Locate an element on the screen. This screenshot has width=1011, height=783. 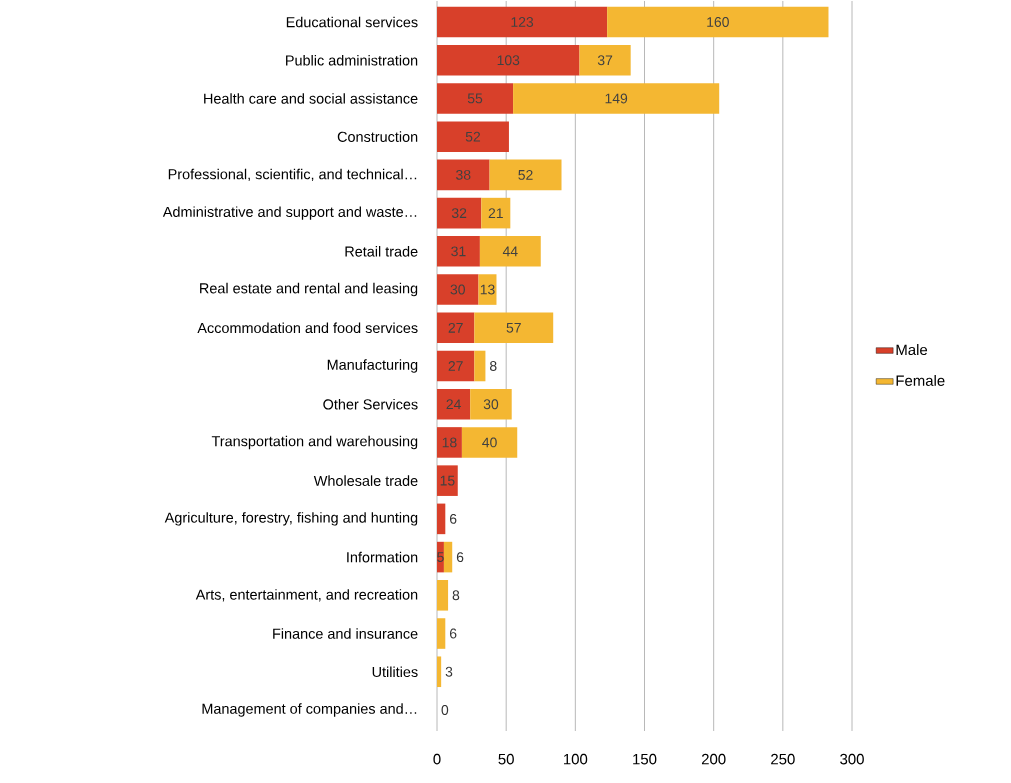
data-label: 55 is located at coordinates (475, 98).